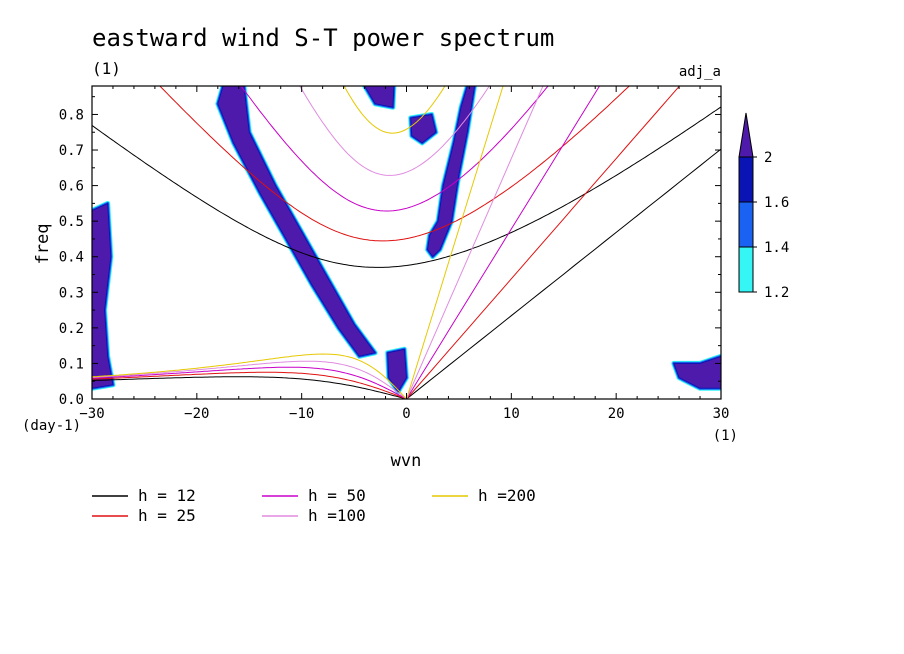  I want to click on legend-entry-3: h = 50, so click(314, 495).